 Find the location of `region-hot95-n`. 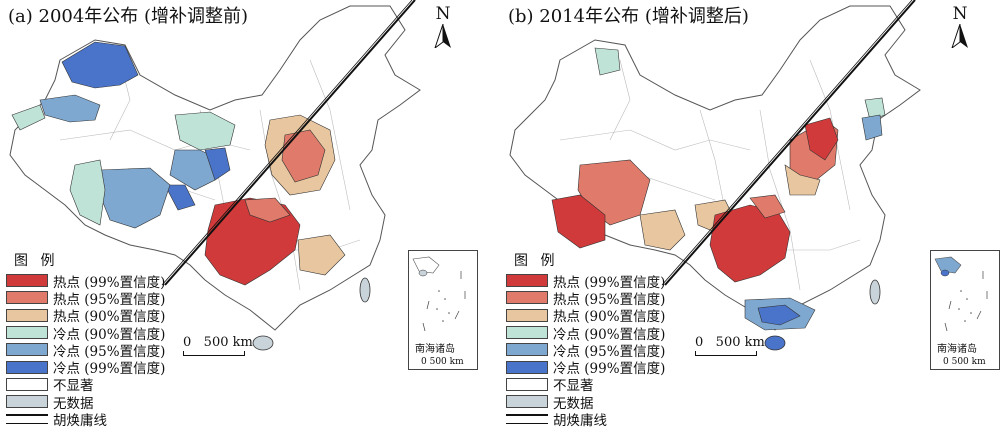

region-hot95-n is located at coordinates (303, 156).